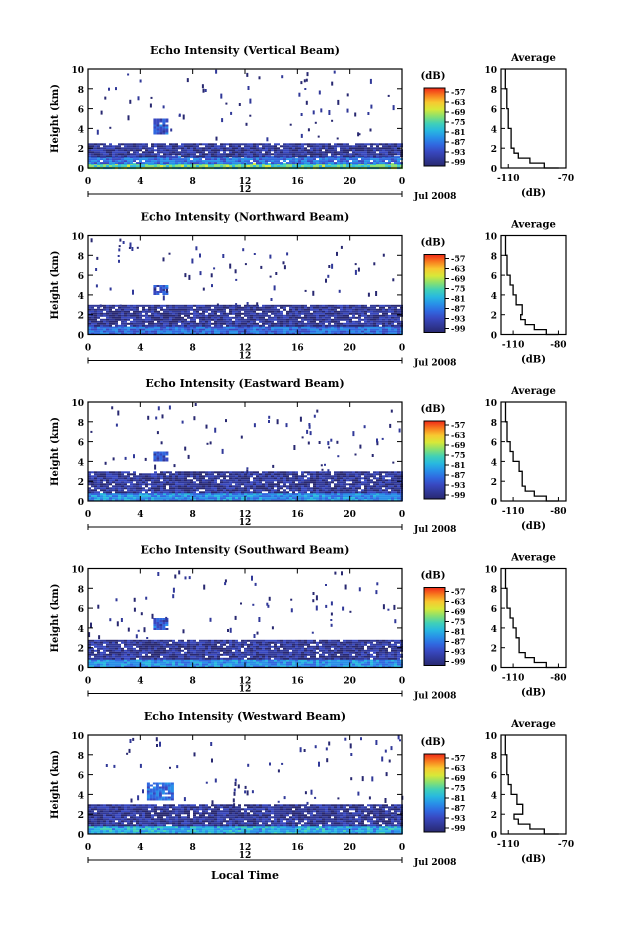 The image size is (621, 929). What do you see at coordinates (77, 71) in the screenshot?
I see `y-tick-label: 10` at bounding box center [77, 71].